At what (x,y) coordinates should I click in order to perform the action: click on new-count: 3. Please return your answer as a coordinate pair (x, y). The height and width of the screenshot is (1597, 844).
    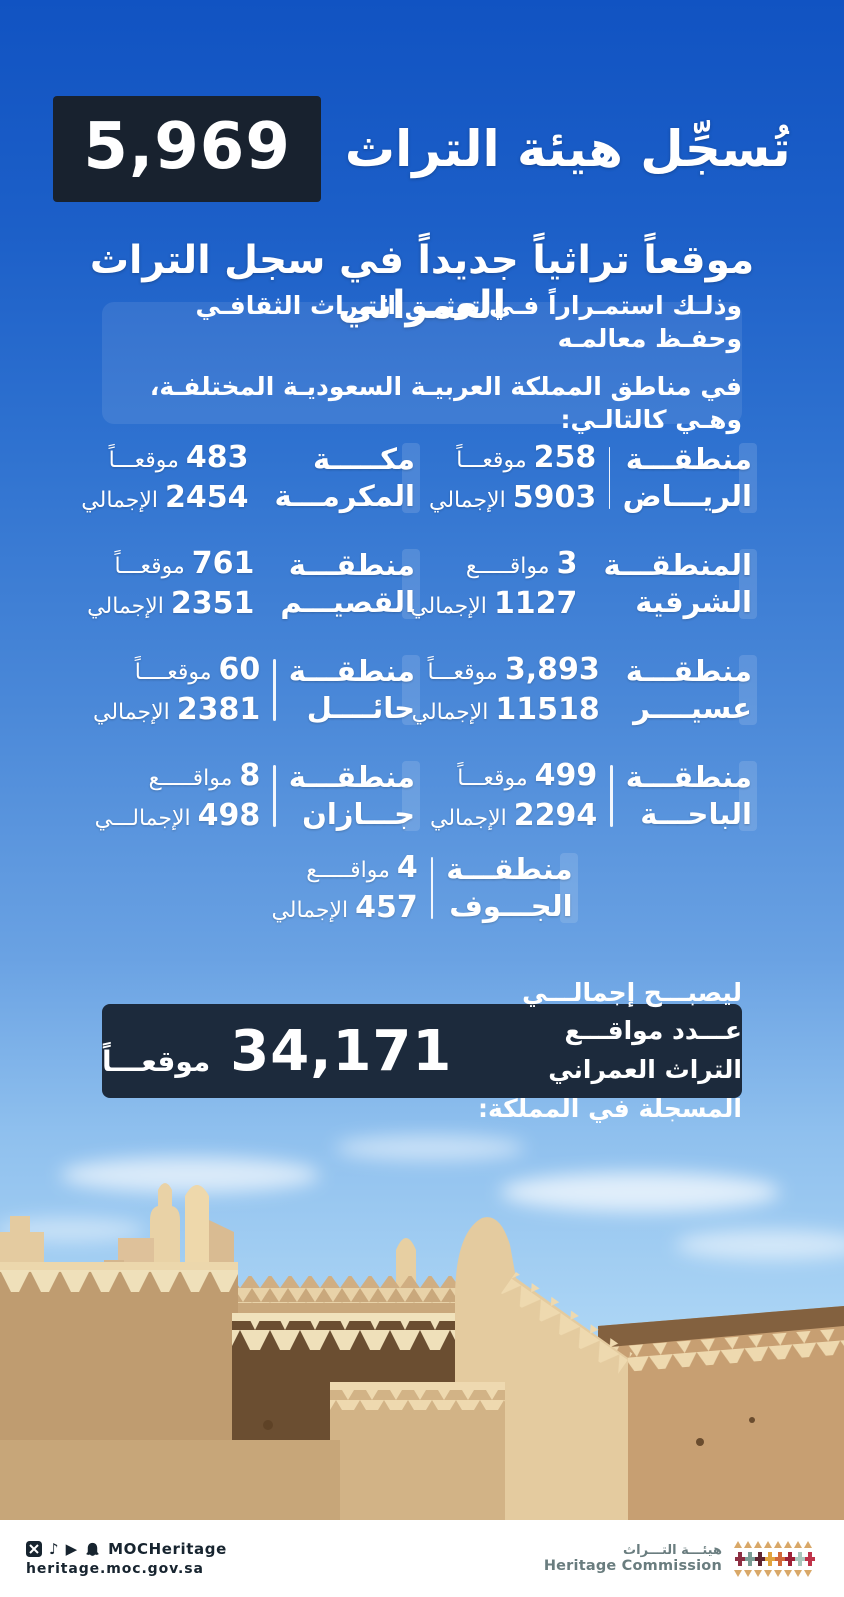
    Looking at the image, I should click on (567, 563).